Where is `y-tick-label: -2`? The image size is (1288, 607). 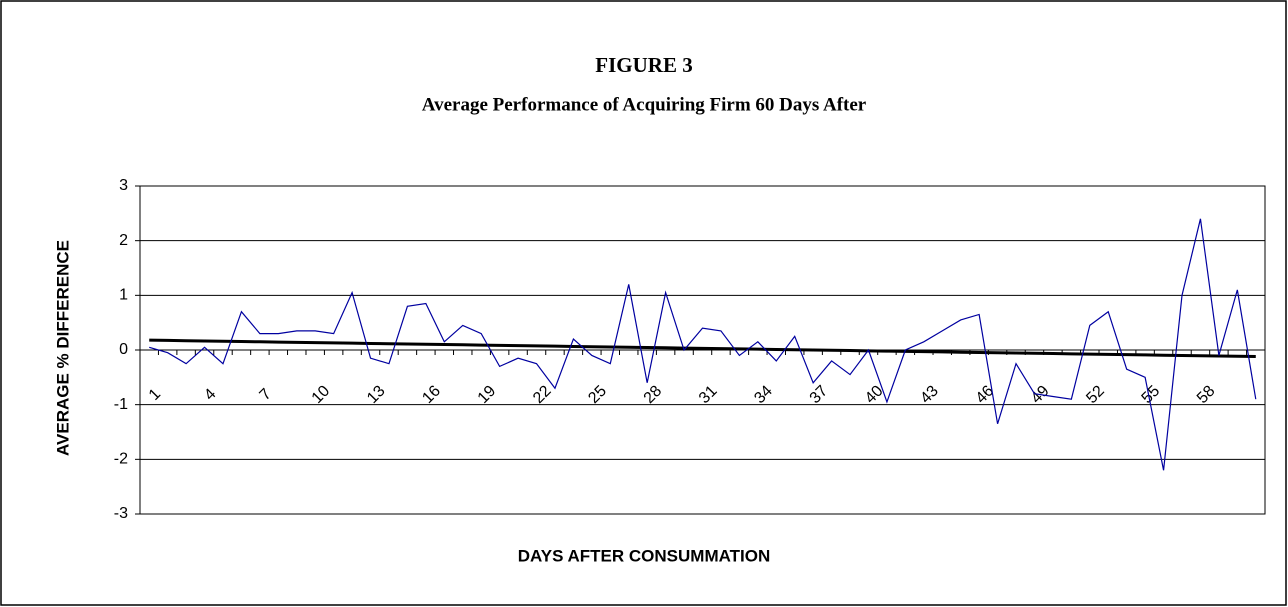
y-tick-label: -2 is located at coordinates (121, 459).